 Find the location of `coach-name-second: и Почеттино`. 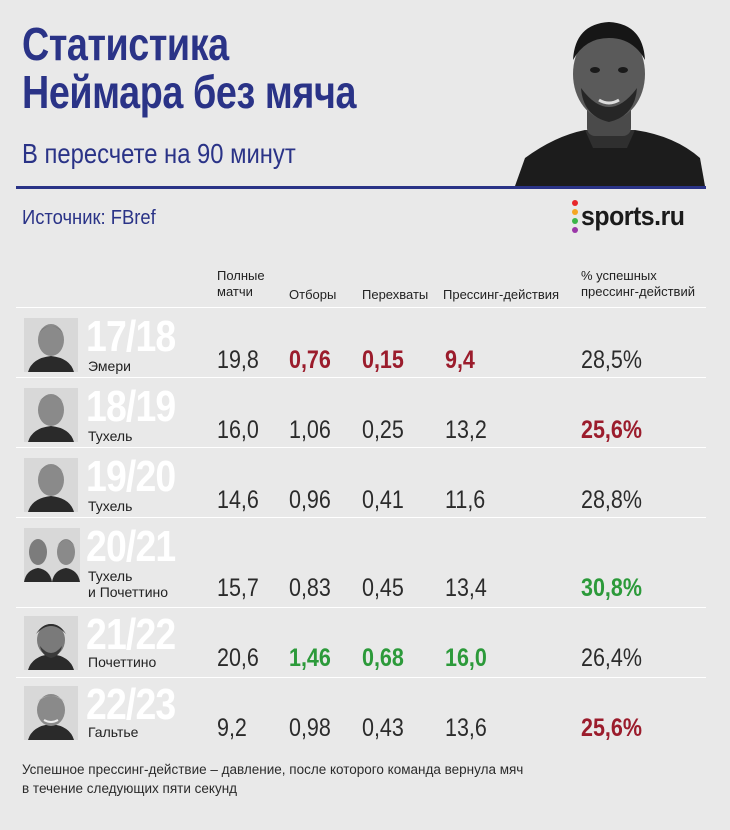

coach-name-second: и Почеттино is located at coordinates (128, 592).